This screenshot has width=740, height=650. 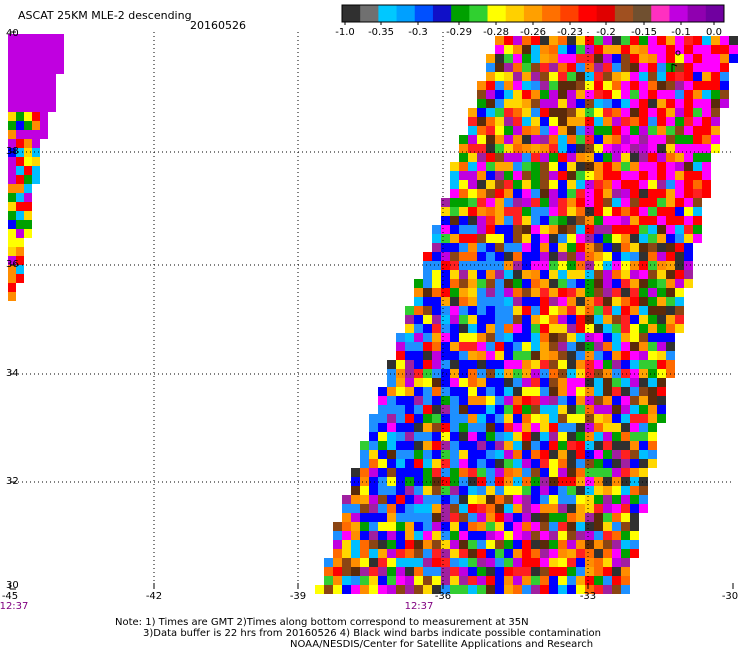 What do you see at coordinates (479, 13) in the screenshot?
I see `colorbar-swatch` at bounding box center [479, 13].